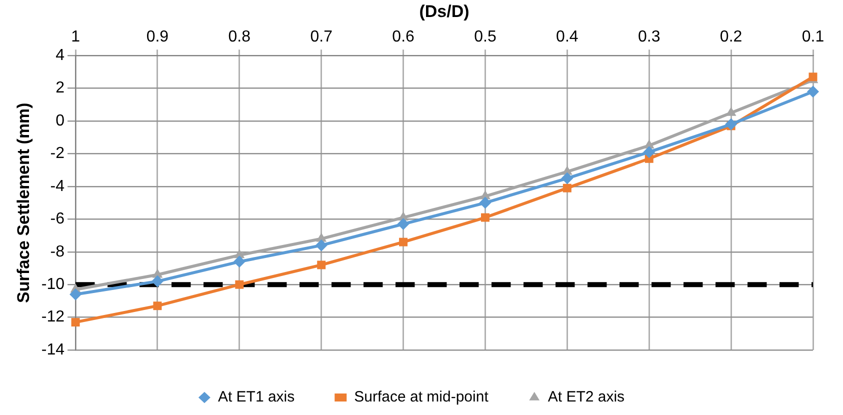 The width and height of the screenshot is (843, 415). Describe the element at coordinates (53, 317) in the screenshot. I see `y-tick-label: -12` at that location.